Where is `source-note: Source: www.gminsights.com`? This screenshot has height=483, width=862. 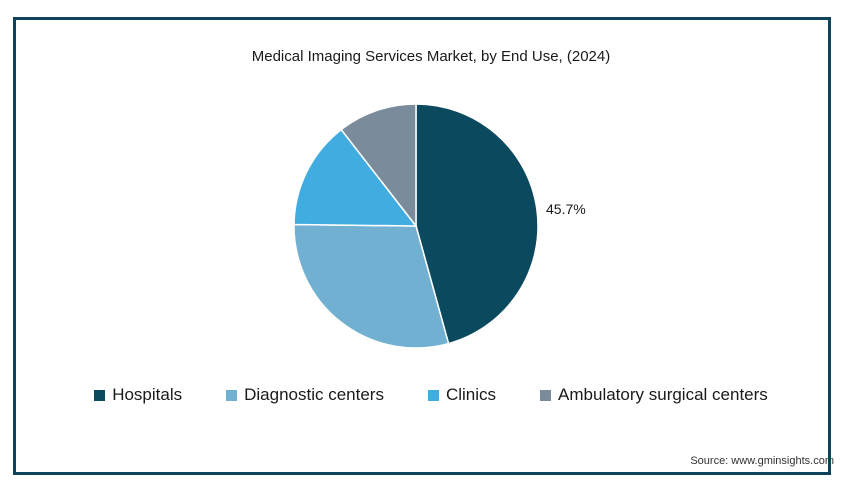
source-note: Source: www.gminsights.com is located at coordinates (762, 461).